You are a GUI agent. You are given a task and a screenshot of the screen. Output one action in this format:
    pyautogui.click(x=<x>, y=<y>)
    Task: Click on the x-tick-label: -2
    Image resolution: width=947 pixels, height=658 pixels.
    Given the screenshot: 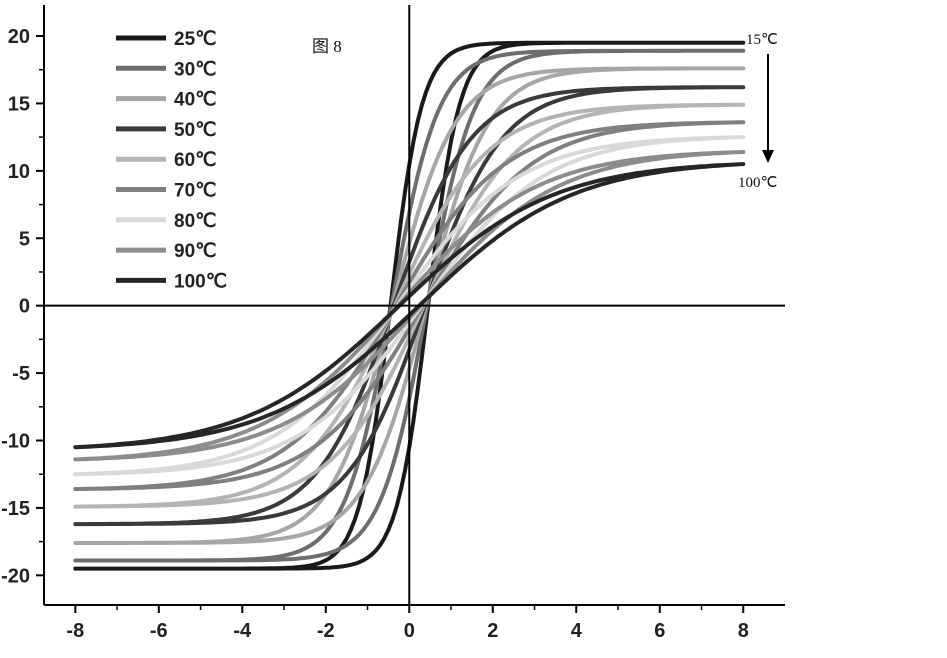 What is the action you would take?
    pyautogui.click(x=326, y=631)
    